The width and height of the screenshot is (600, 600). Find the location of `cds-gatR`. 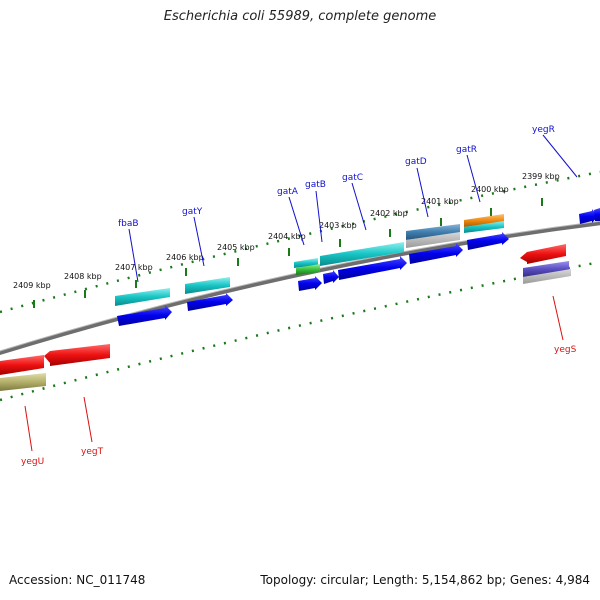

cds-gatR is located at coordinates (488, 241).